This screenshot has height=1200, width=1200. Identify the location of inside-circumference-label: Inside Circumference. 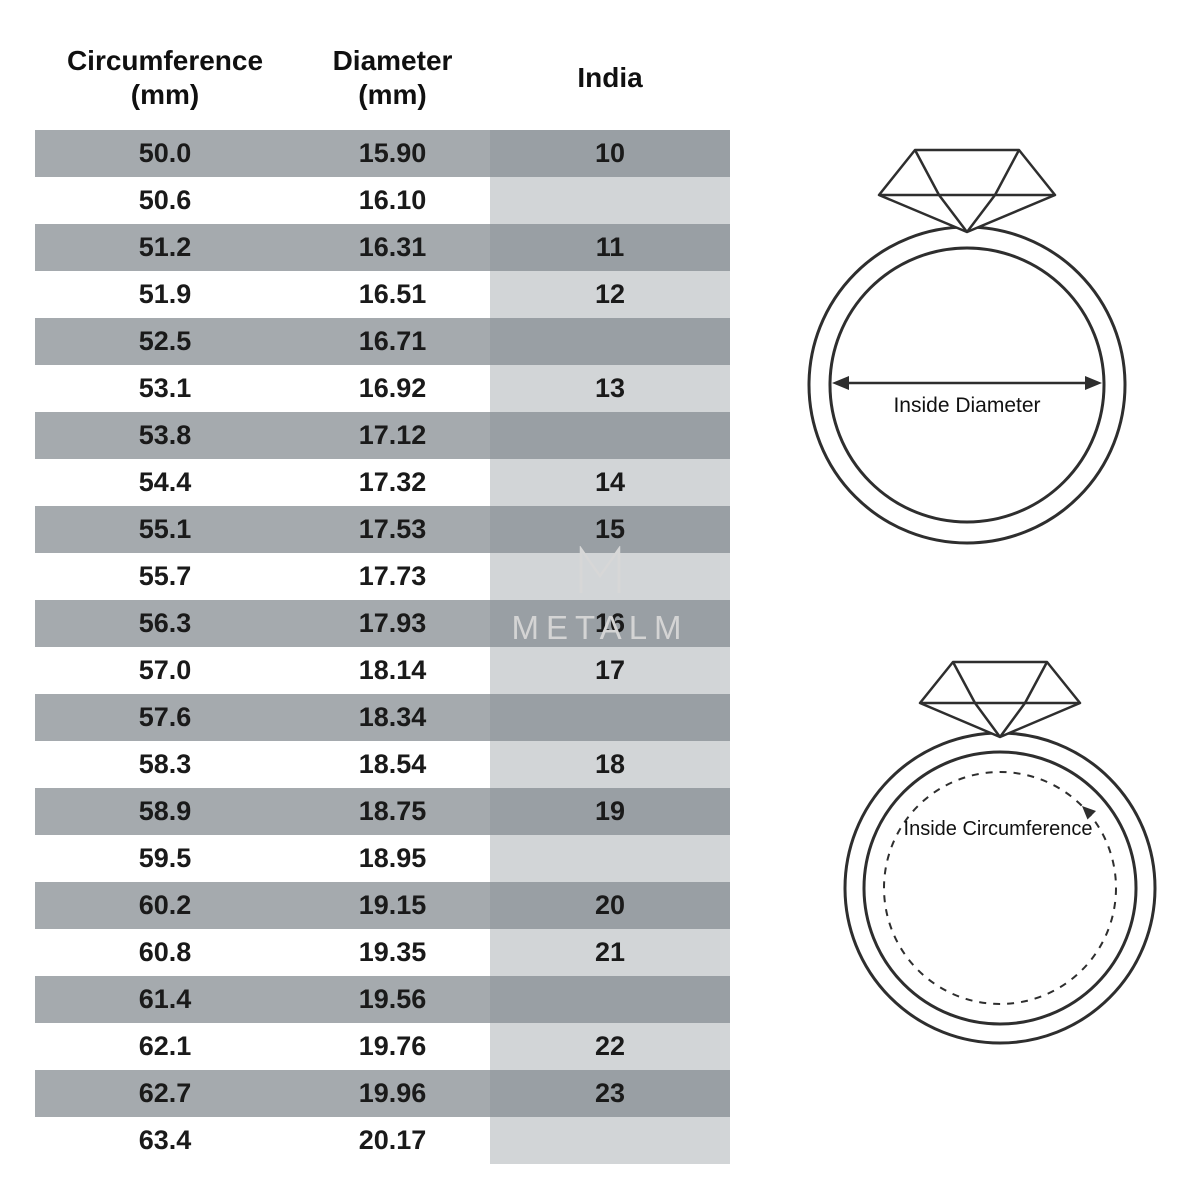
(998, 829).